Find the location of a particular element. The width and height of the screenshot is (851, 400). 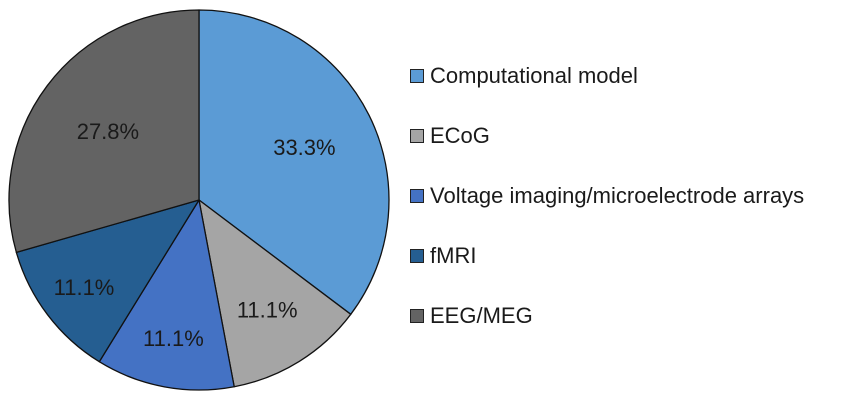

pie-data-label: 33.3% is located at coordinates (304, 147).